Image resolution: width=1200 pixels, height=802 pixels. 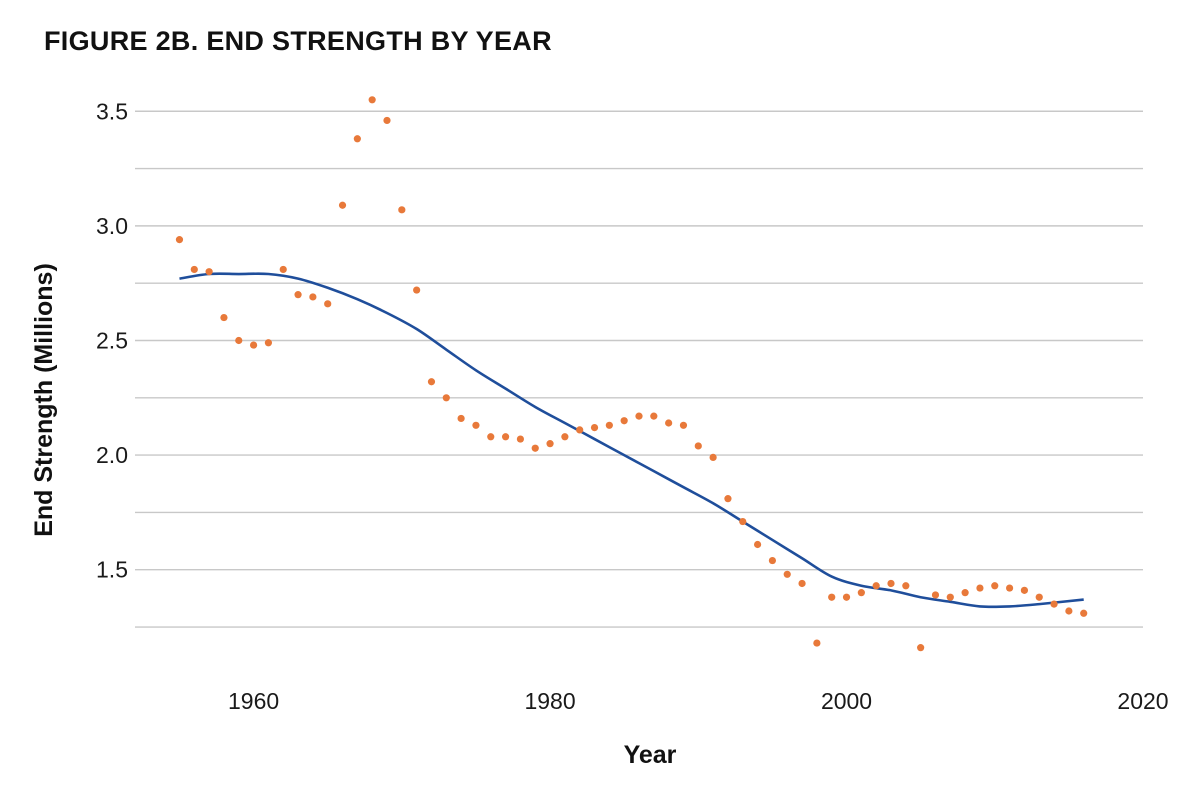 I want to click on y-tick-label-2: 2.5, so click(x=112, y=340).